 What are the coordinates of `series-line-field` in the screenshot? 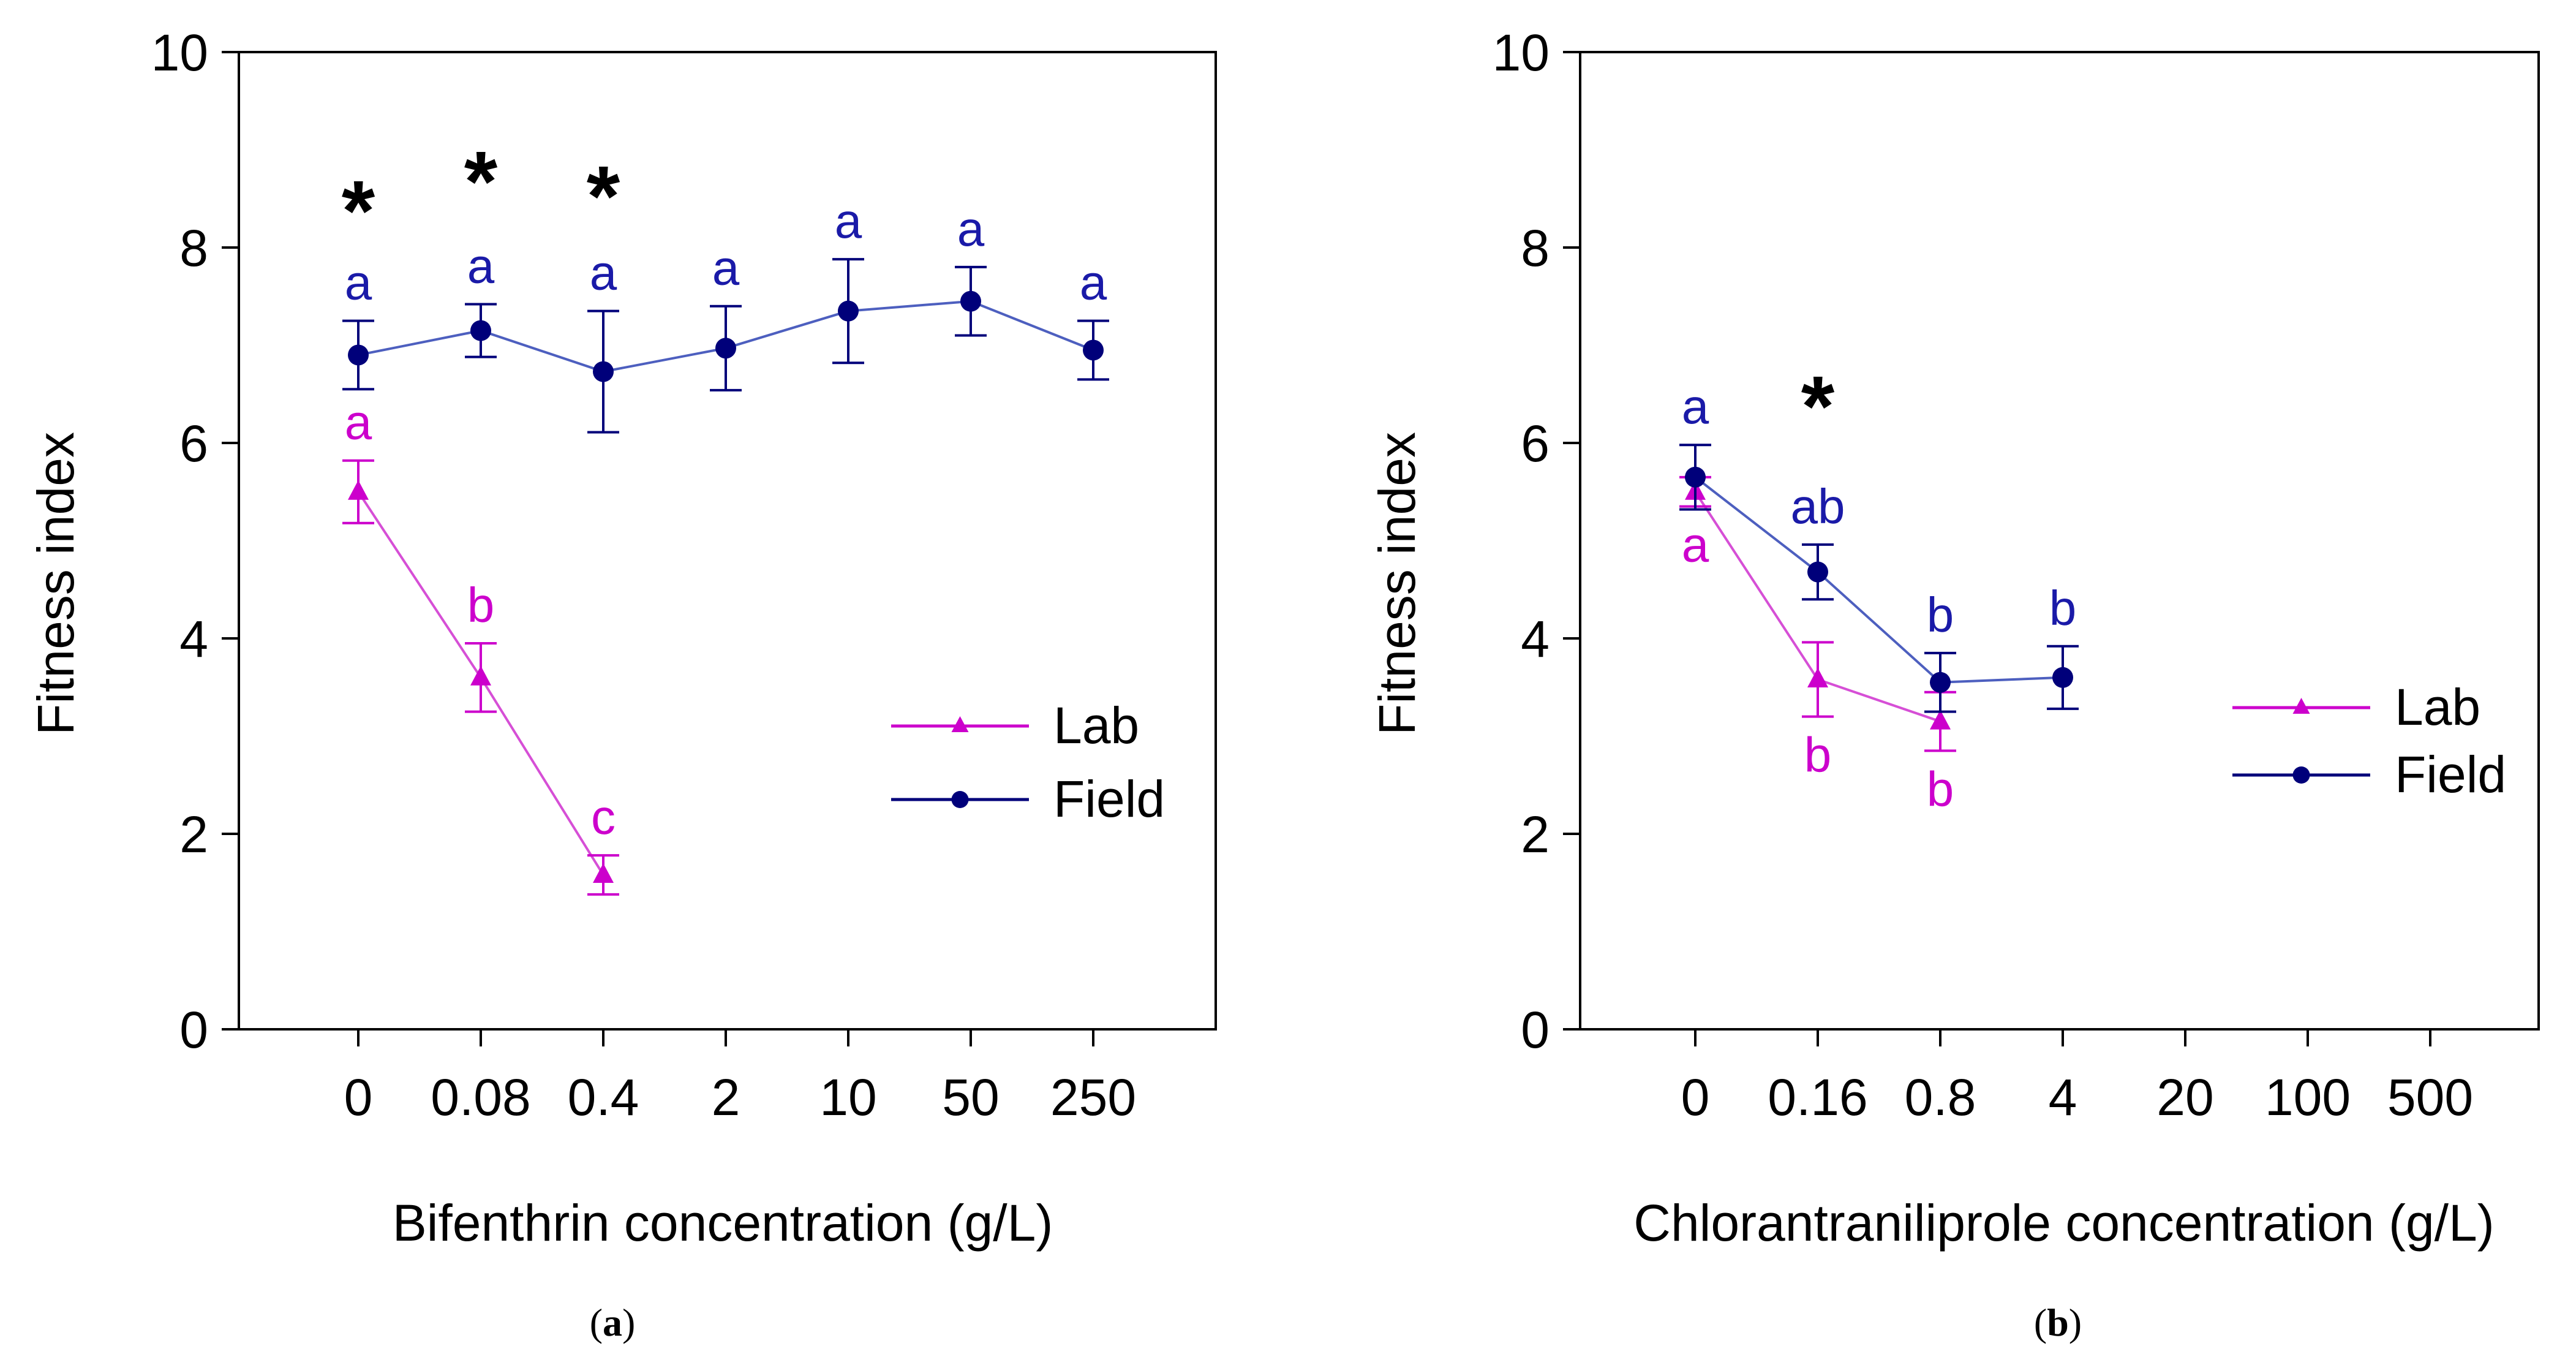 It's located at (1878, 580).